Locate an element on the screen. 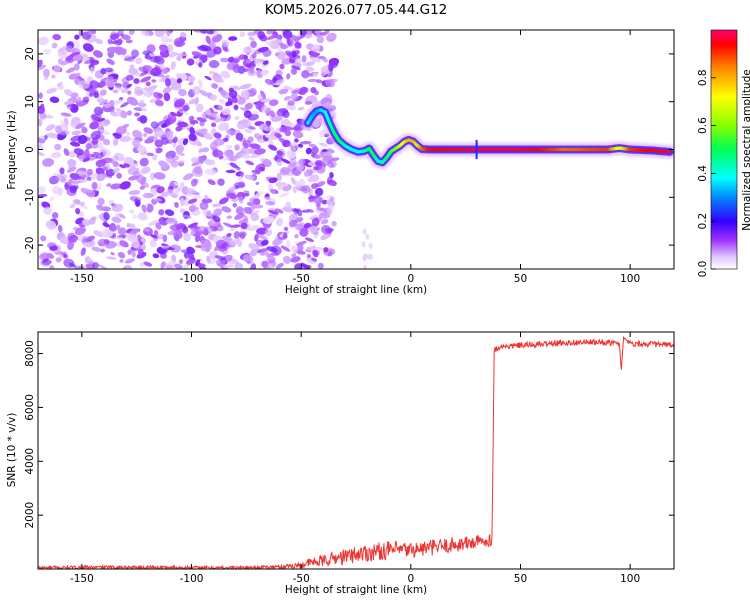  x-tick-label: -50 is located at coordinates (301, 579).